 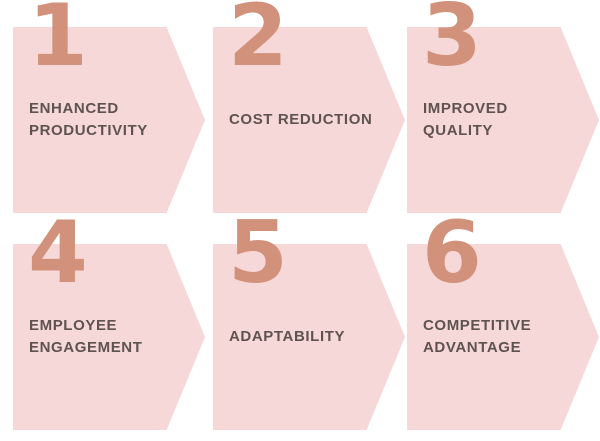 What do you see at coordinates (88, 119) in the screenshot?
I see `step-1-label: ENHANCED PRODUCTIVITY` at bounding box center [88, 119].